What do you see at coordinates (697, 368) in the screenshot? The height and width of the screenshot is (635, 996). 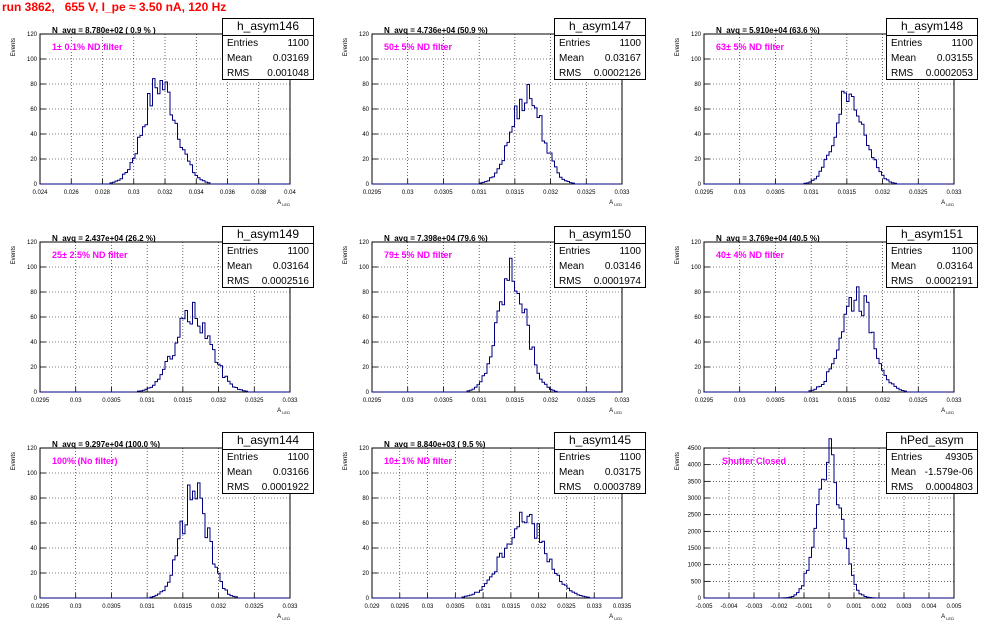 I see `y-tick-label: 20` at bounding box center [697, 368].